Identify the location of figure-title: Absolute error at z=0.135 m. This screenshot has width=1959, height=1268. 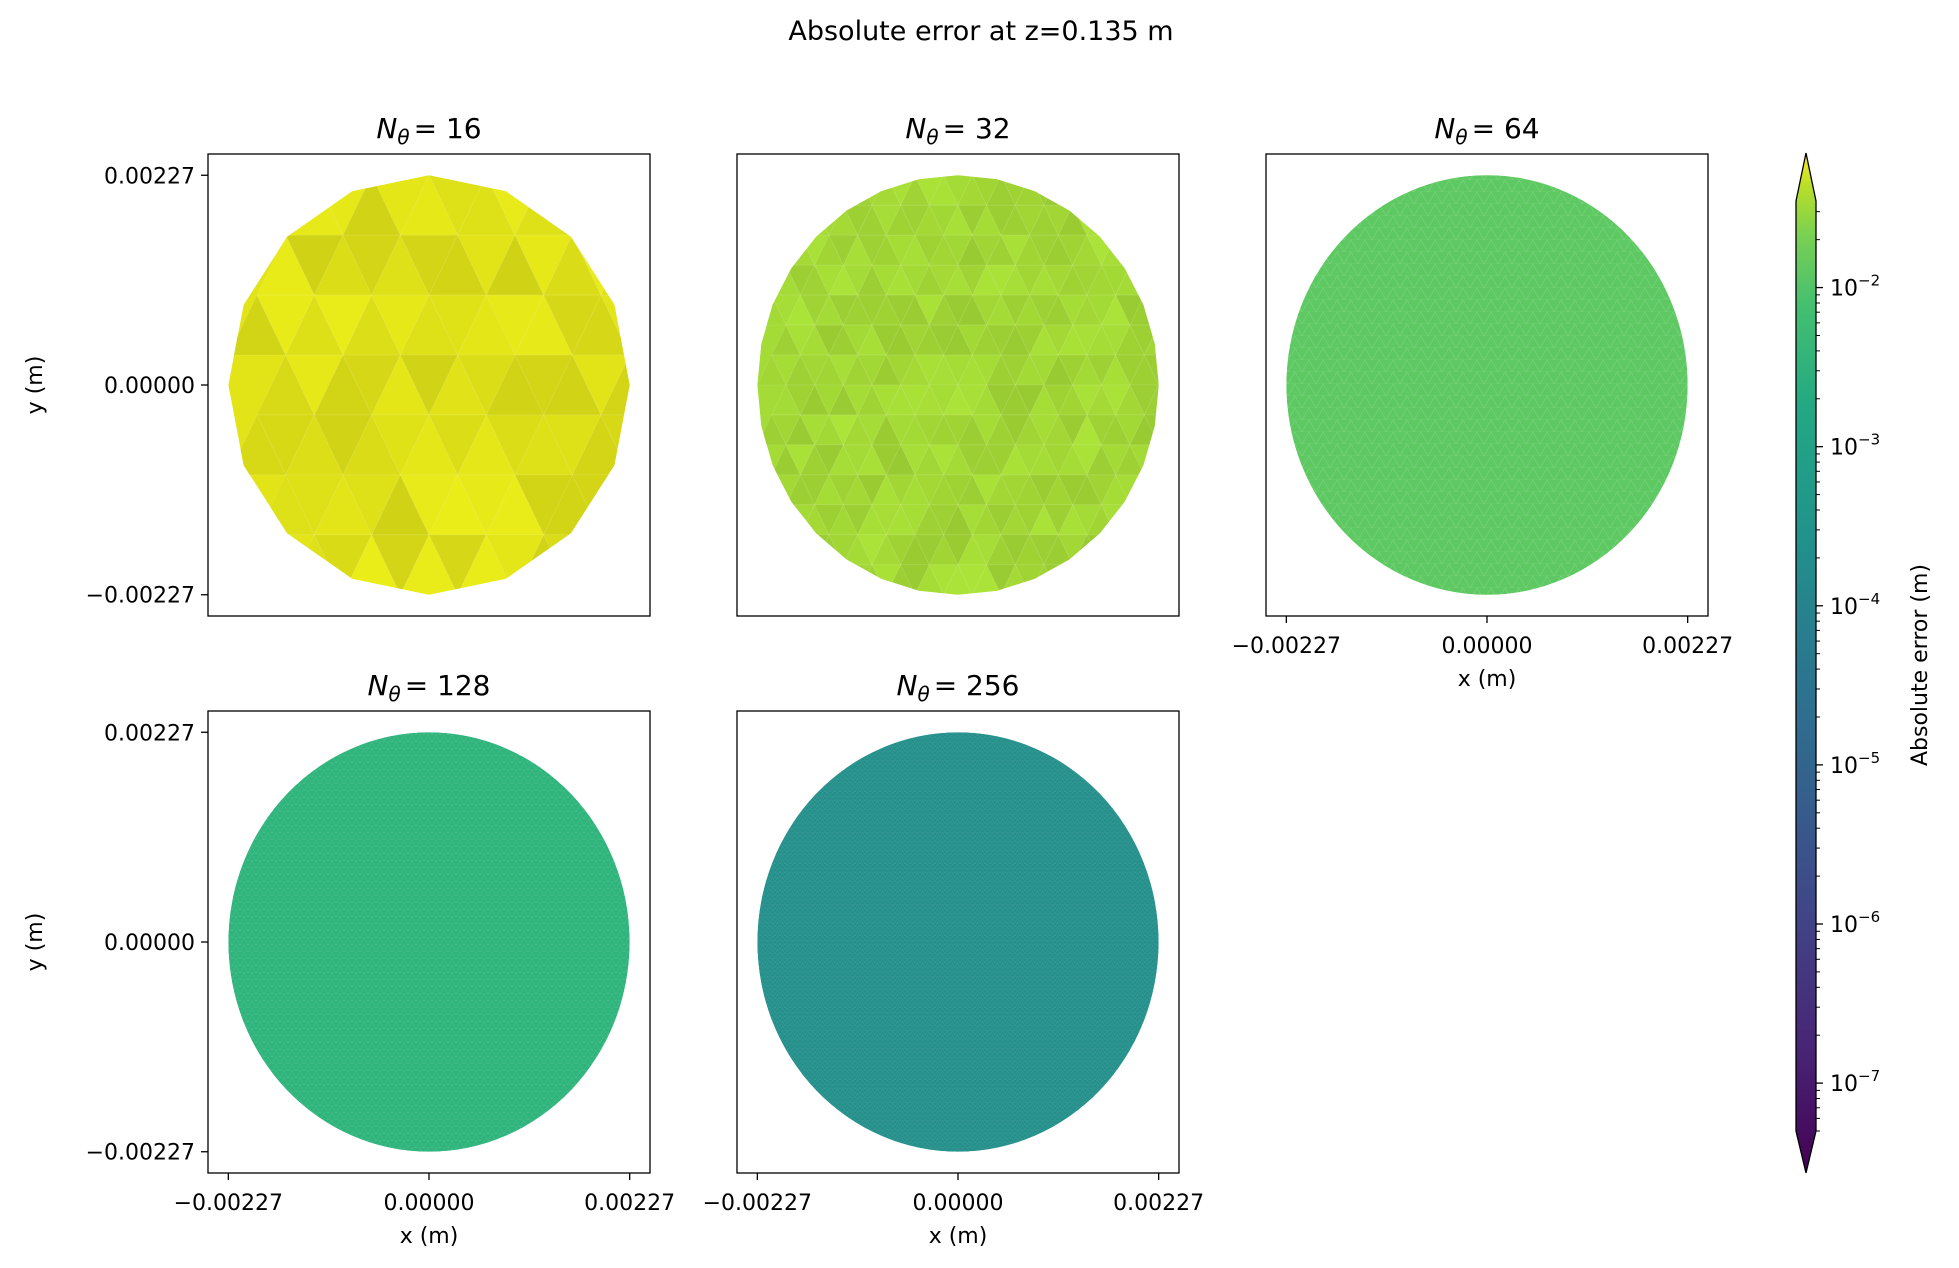
(980, 31).